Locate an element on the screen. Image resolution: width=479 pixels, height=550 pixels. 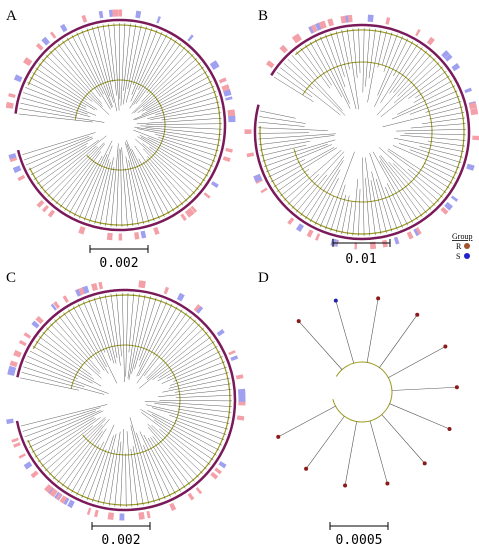
legend-dot is located at coordinates (467, 246).